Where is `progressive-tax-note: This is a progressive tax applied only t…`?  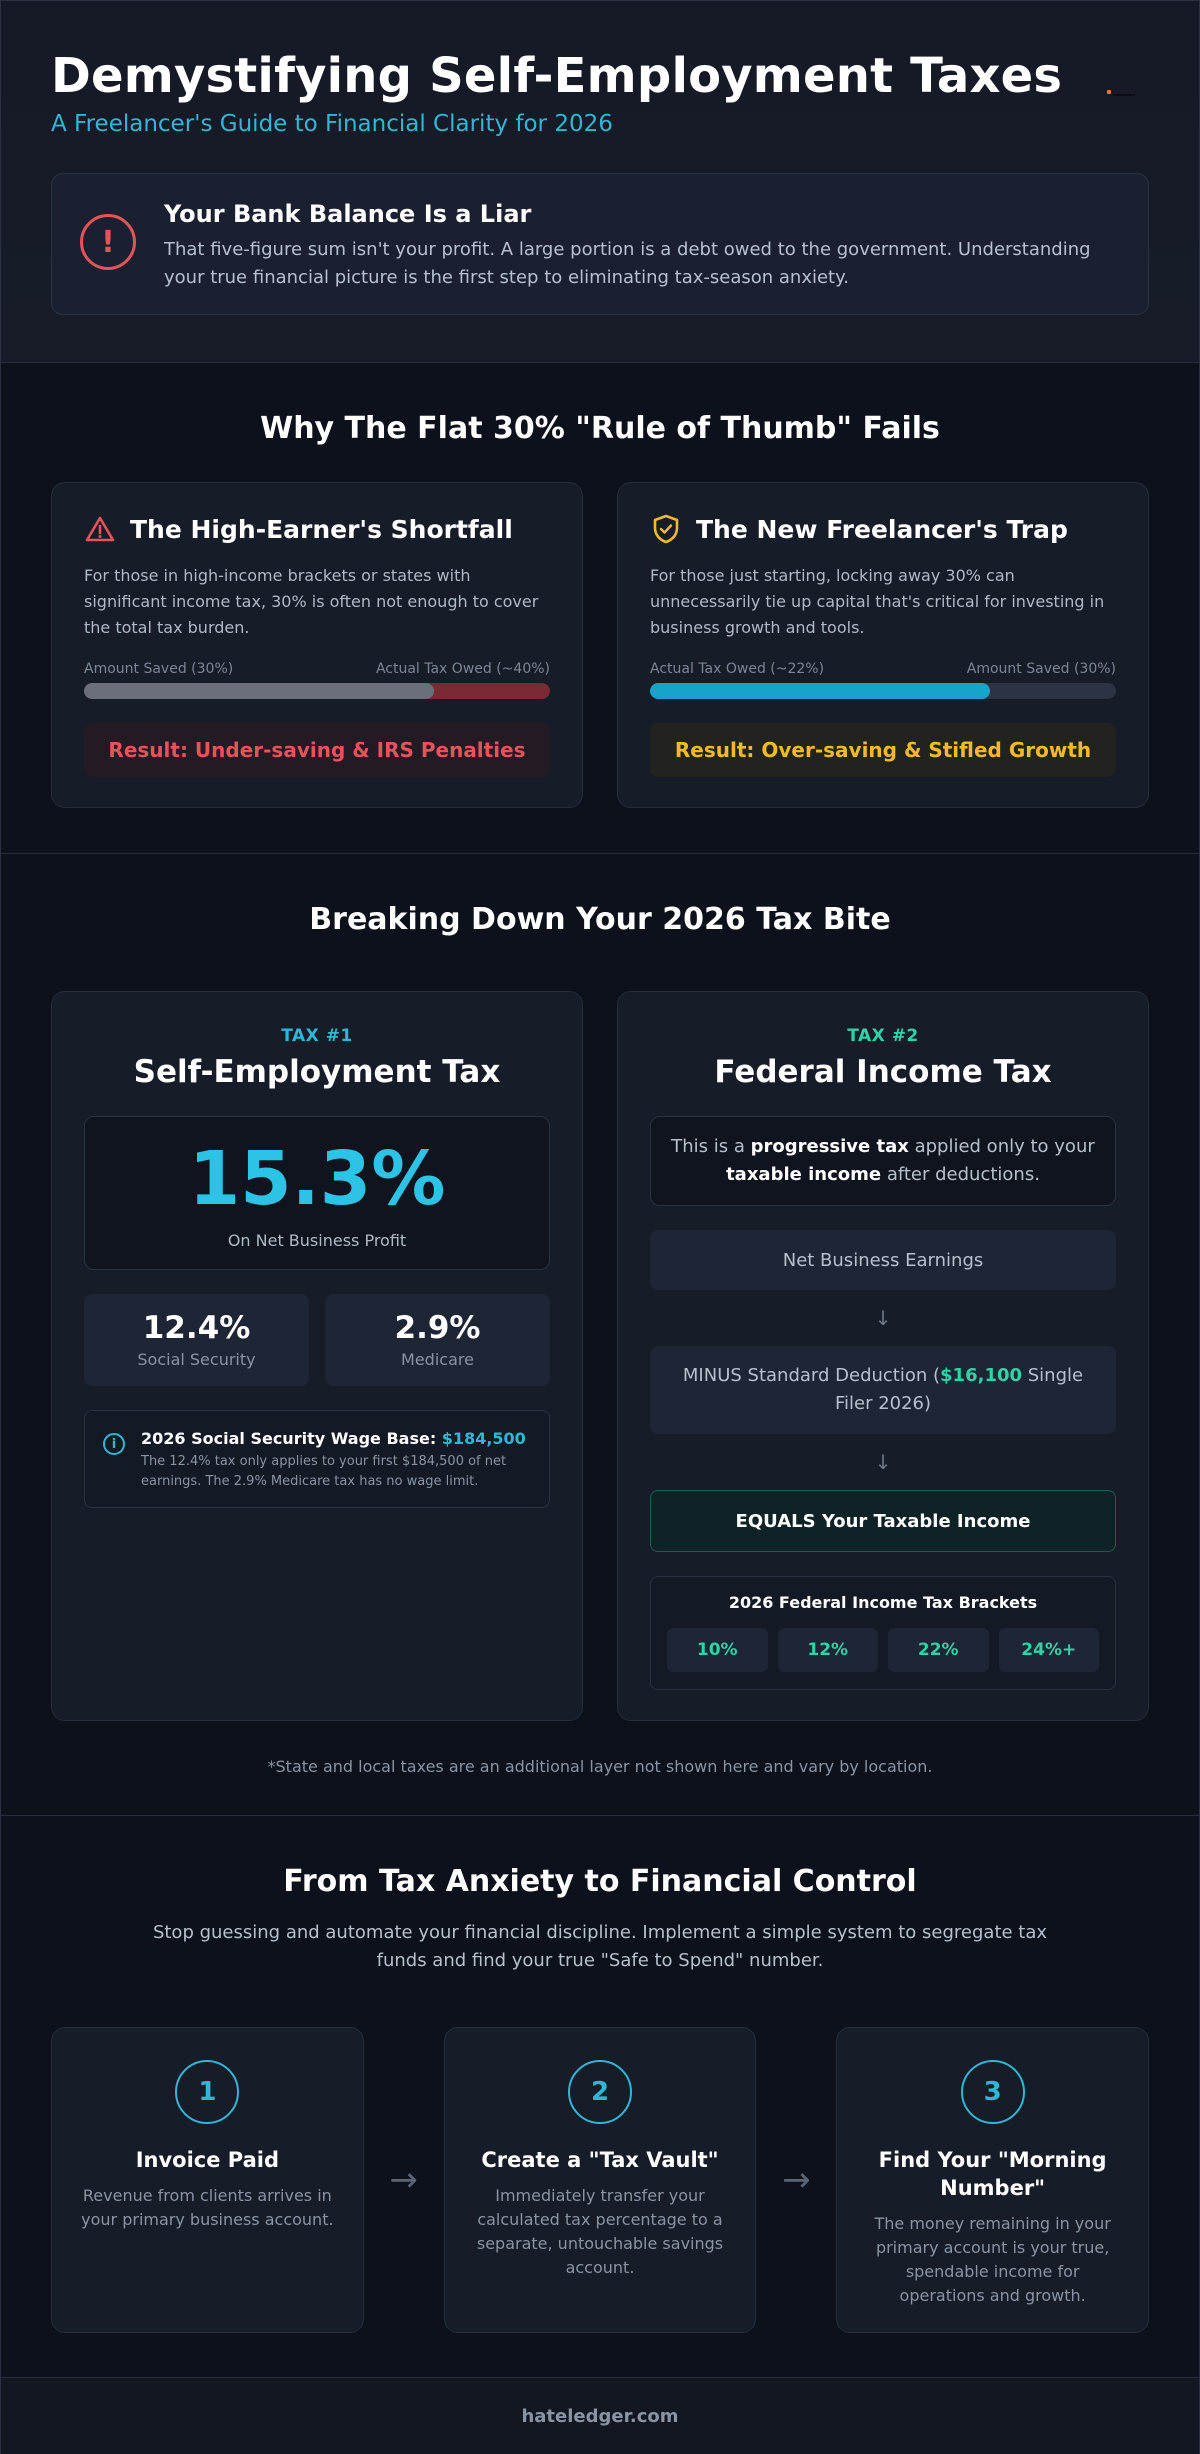 progressive-tax-note: This is a progressive tax applied only t… is located at coordinates (883, 1161).